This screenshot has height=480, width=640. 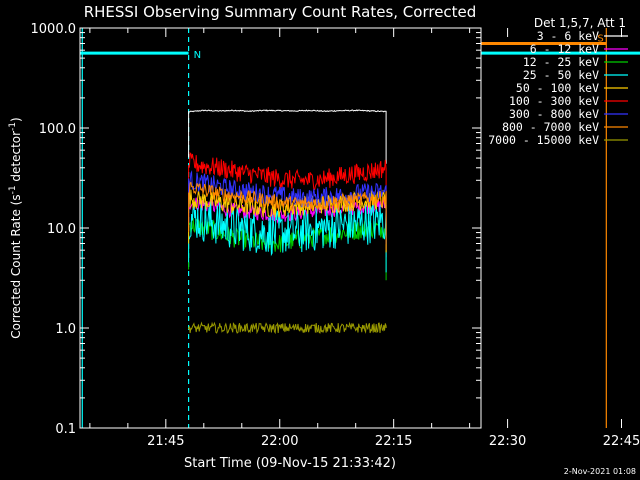 What do you see at coordinates (557, 88) in the screenshot?
I see `legend-label: 50 - 100 keV` at bounding box center [557, 88].